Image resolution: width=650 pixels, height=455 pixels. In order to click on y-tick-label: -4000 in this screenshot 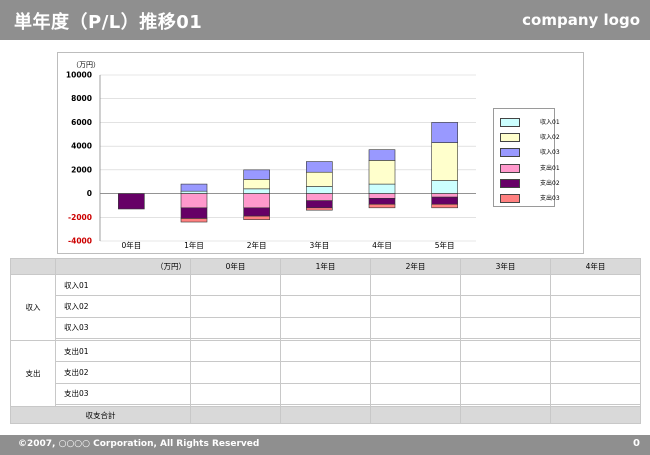, I will do `click(80, 241)`.